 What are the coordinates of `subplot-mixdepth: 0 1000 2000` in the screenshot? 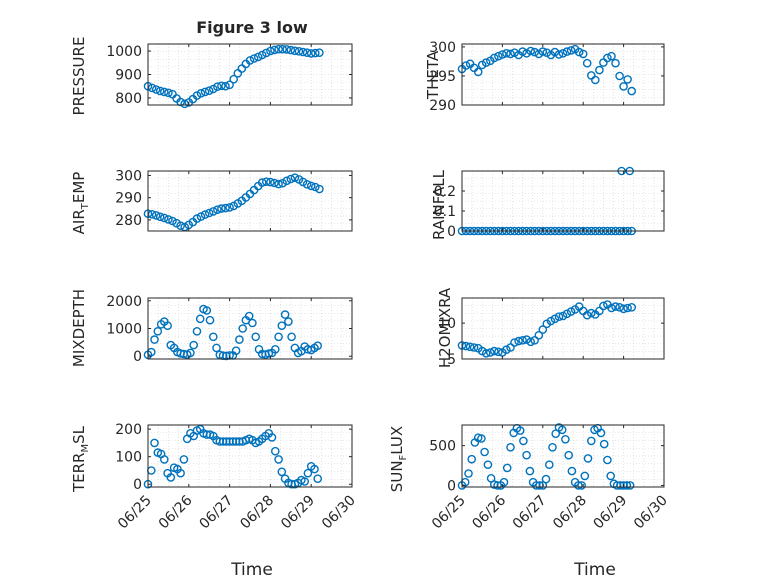 It's located at (229, 329).